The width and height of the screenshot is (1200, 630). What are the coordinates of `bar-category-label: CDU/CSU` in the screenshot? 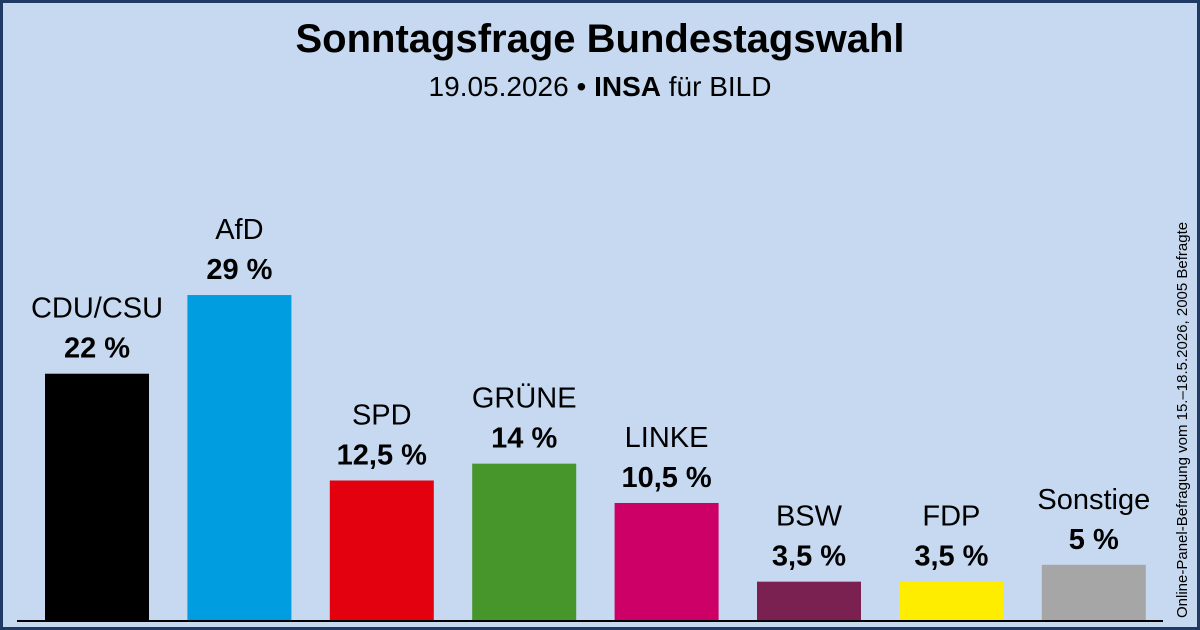 It's located at (97, 309).